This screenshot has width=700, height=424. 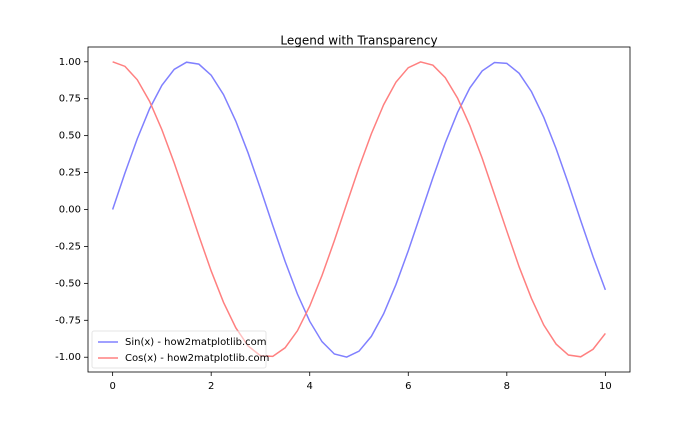 I want to click on y-tick-label: 0.25, so click(x=70, y=173).